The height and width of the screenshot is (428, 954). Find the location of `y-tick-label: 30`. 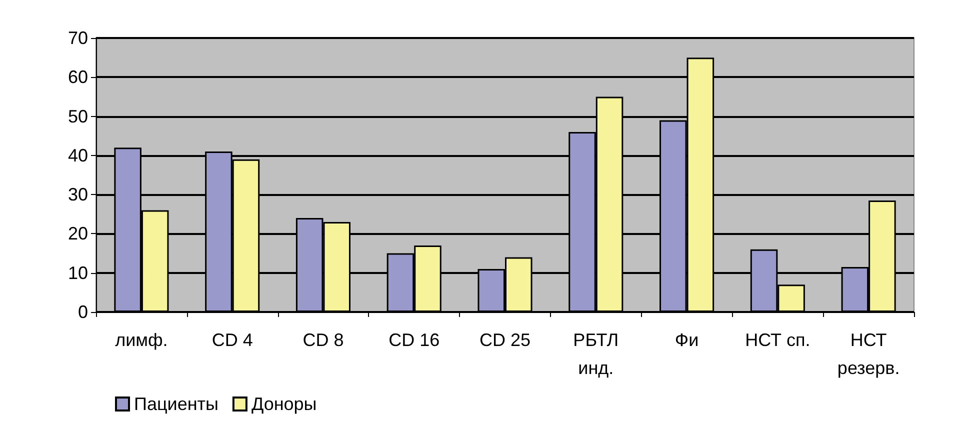

y-tick-label: 30 is located at coordinates (78, 194).